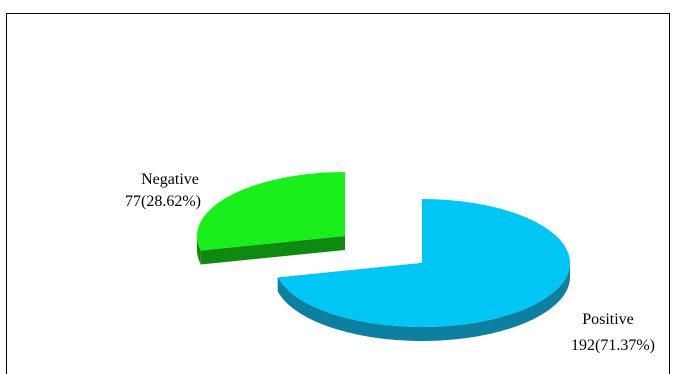 The height and width of the screenshot is (374, 674). I want to click on slice-positive, so click(424, 263).